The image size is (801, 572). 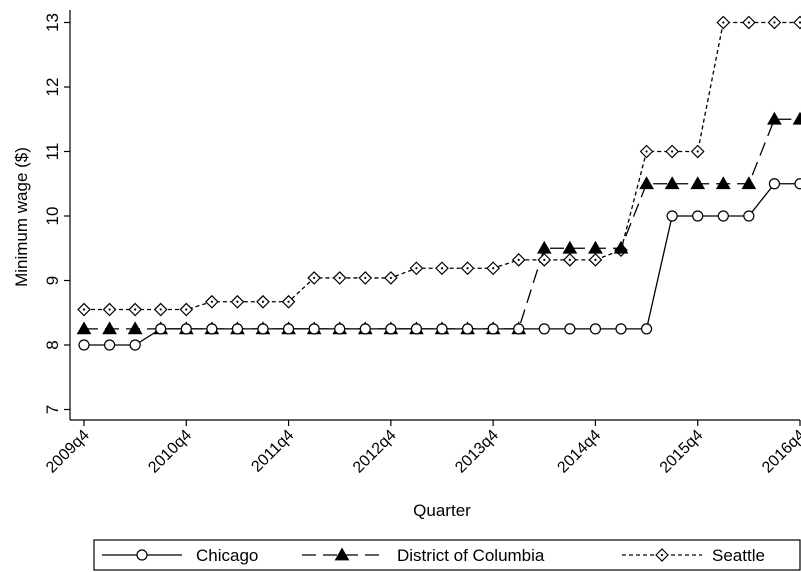 I want to click on y-tick-label: 9, so click(x=52, y=280).